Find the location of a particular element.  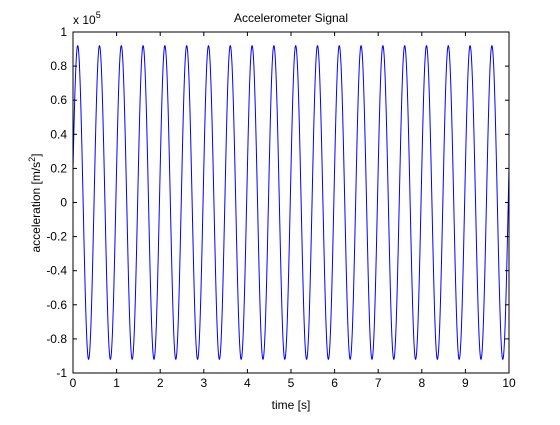

x-tick-label: 8 is located at coordinates (421, 383).